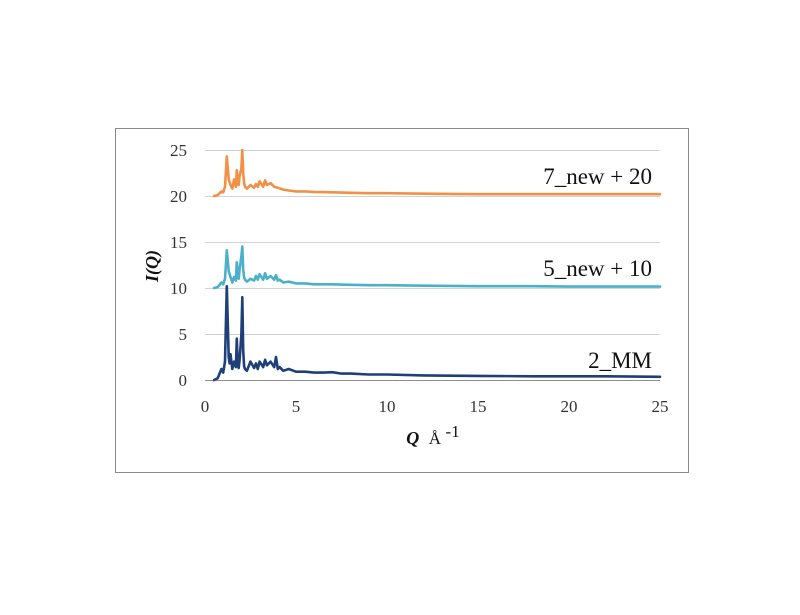 This screenshot has width=800, height=615. I want to click on x-tick-label: 0, so click(205, 406).